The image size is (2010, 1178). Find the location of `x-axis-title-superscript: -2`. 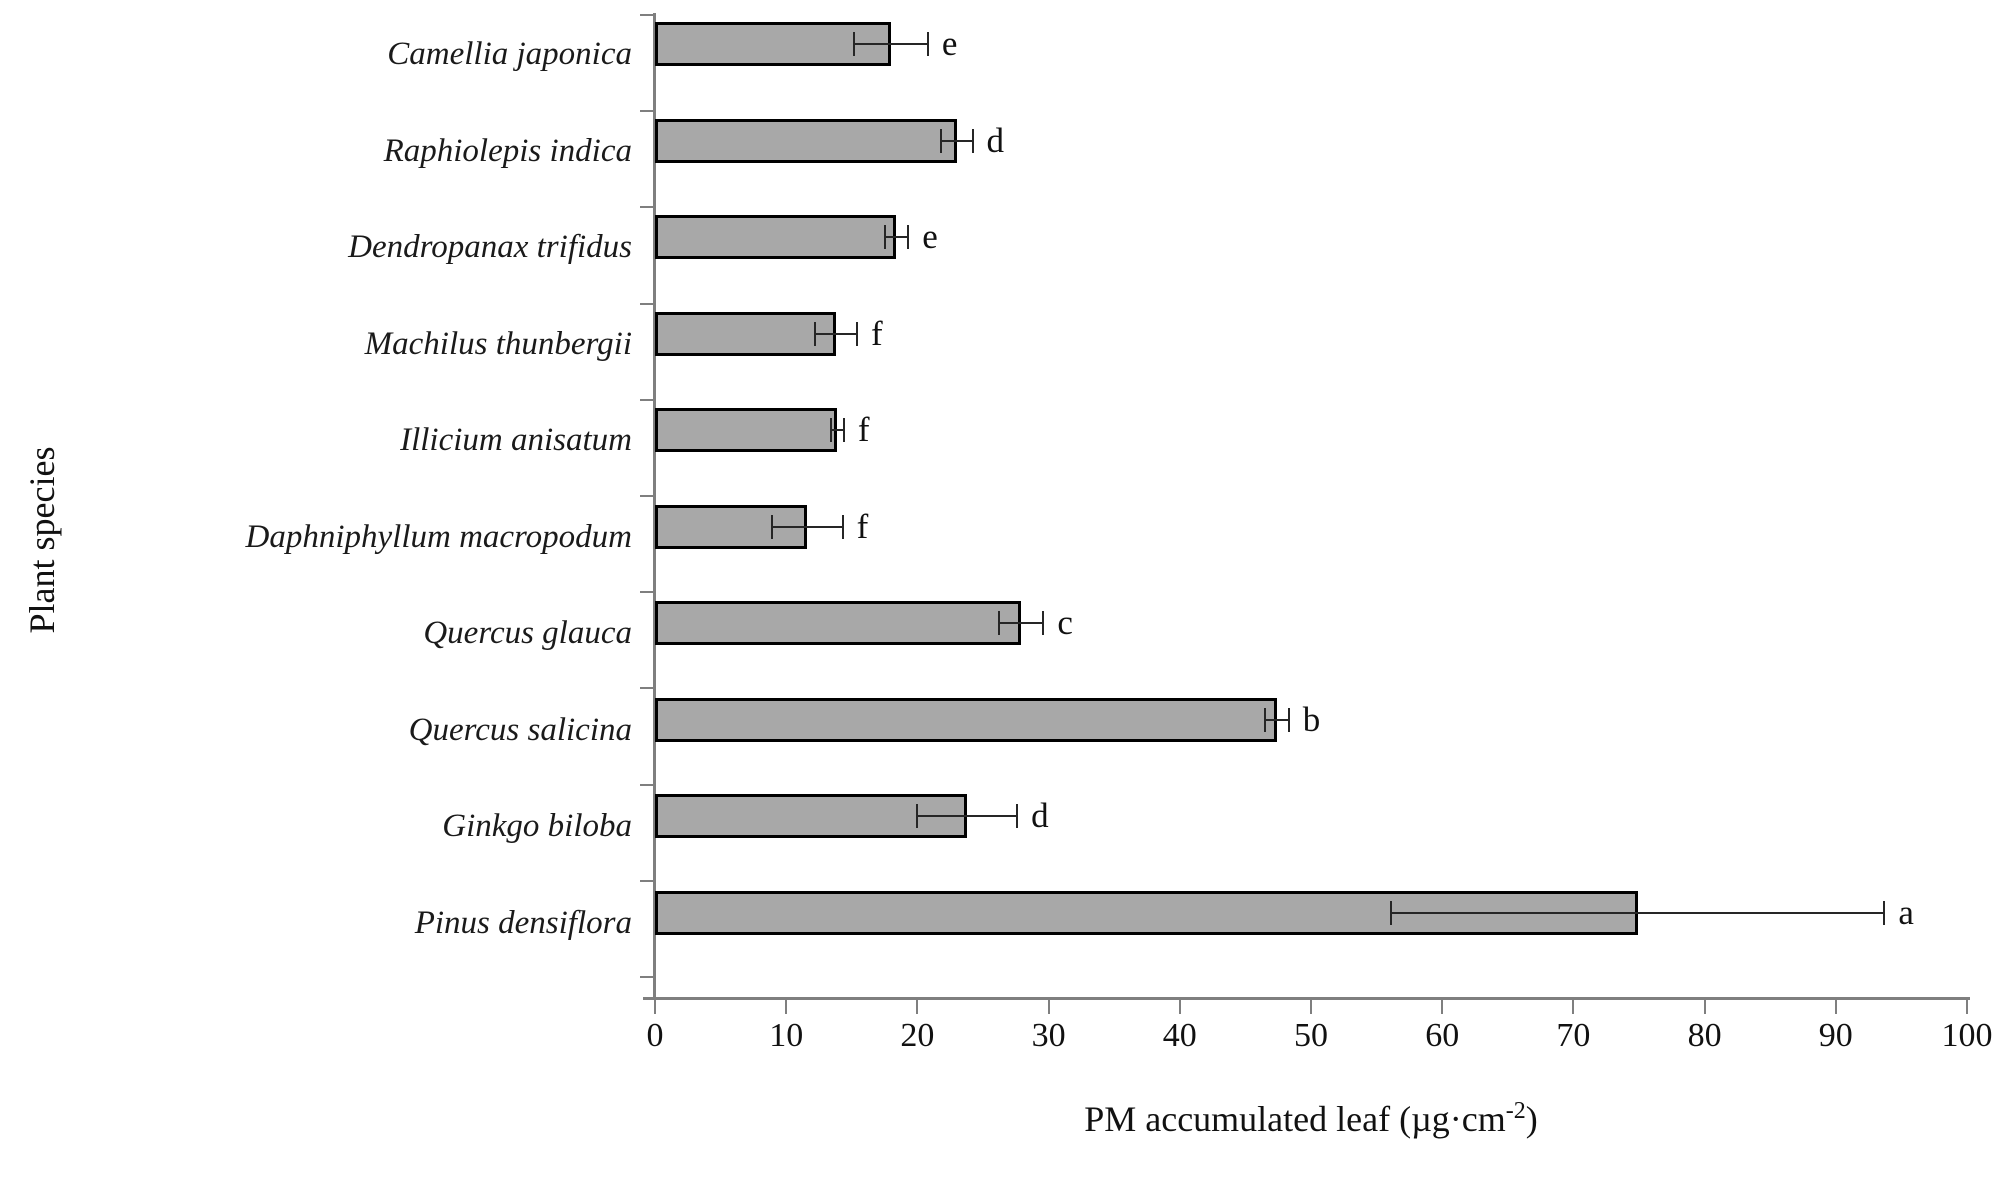

x-axis-title-superscript: -2 is located at coordinates (1515, 1111).